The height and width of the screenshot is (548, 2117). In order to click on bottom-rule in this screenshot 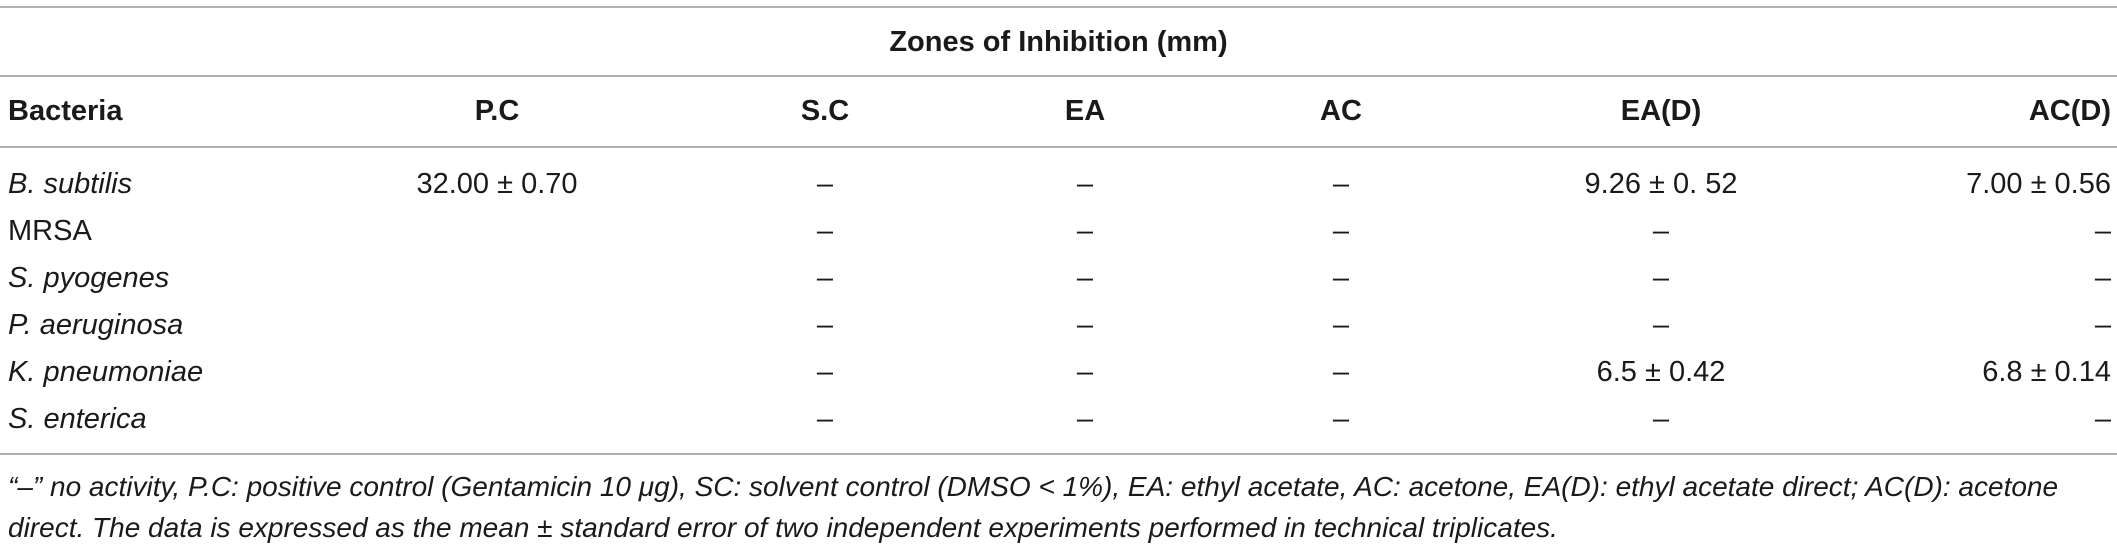, I will do `click(1058, 454)`.